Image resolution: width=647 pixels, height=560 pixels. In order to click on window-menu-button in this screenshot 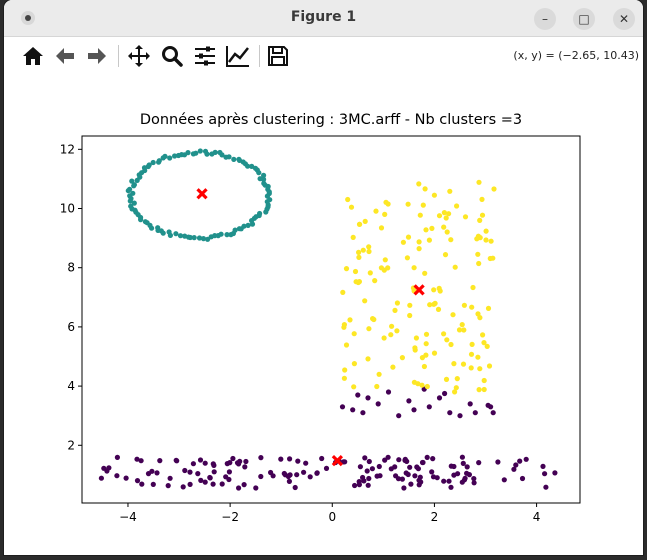, I will do `click(28, 18)`.